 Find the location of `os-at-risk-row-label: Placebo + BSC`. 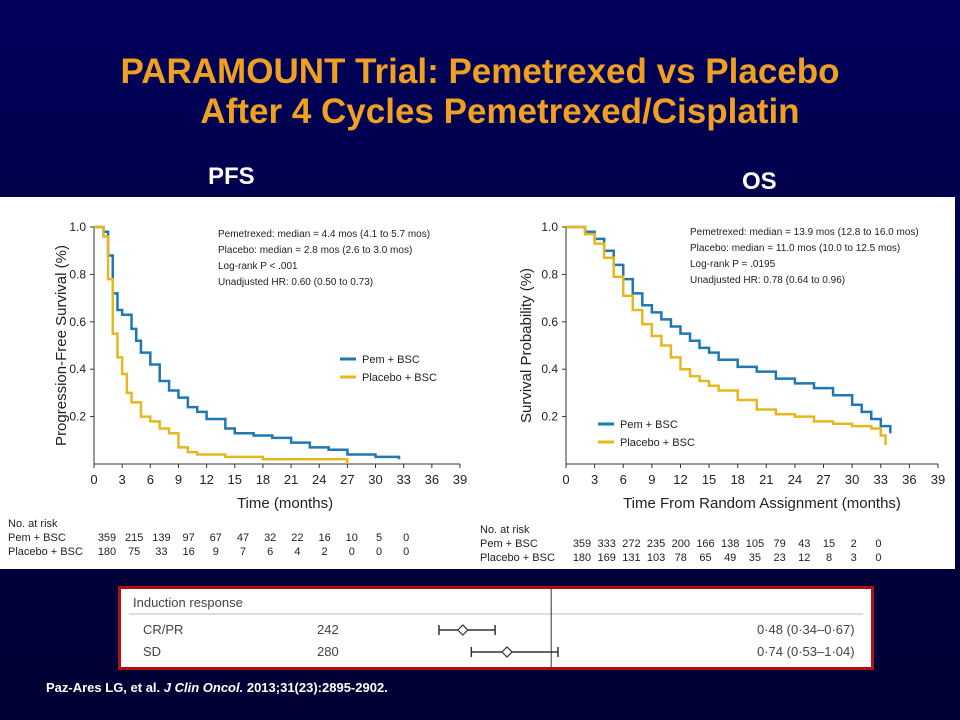

os-at-risk-row-label: Placebo + BSC is located at coordinates (517, 558).